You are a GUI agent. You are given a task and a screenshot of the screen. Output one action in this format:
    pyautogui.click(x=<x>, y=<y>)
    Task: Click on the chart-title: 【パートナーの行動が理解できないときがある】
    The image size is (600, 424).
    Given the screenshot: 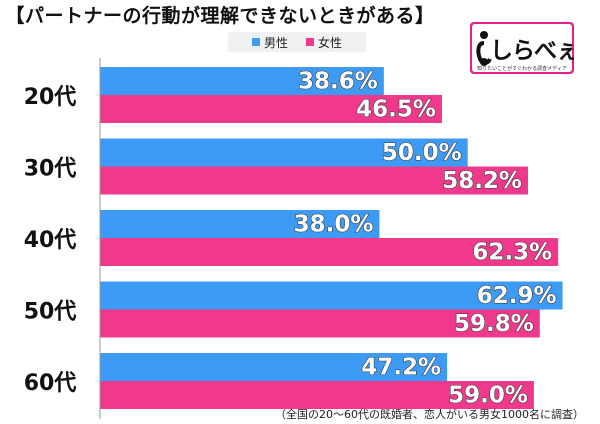 What is the action you would take?
    pyautogui.click(x=220, y=16)
    